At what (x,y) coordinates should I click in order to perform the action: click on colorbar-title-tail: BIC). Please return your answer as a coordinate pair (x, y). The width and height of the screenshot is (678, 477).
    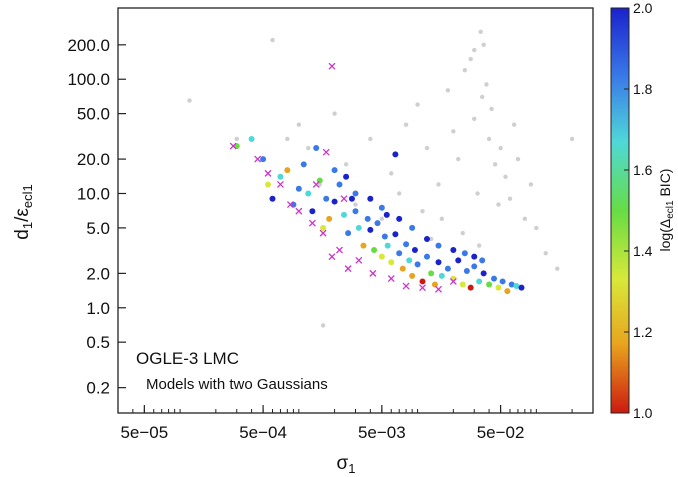
    Looking at the image, I should click on (665, 185).